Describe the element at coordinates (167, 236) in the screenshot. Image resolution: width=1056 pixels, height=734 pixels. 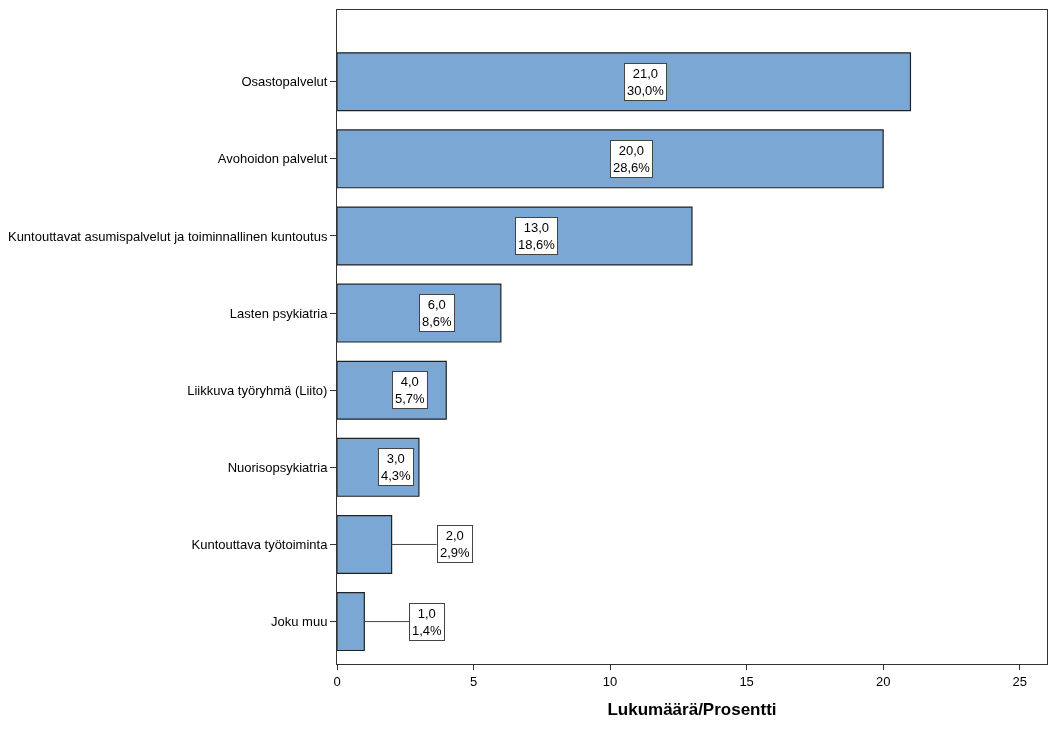
I see `y-tick-label: Kuntouttavat asumispalvelut ja toiminnallinen kuntoutus` at that location.